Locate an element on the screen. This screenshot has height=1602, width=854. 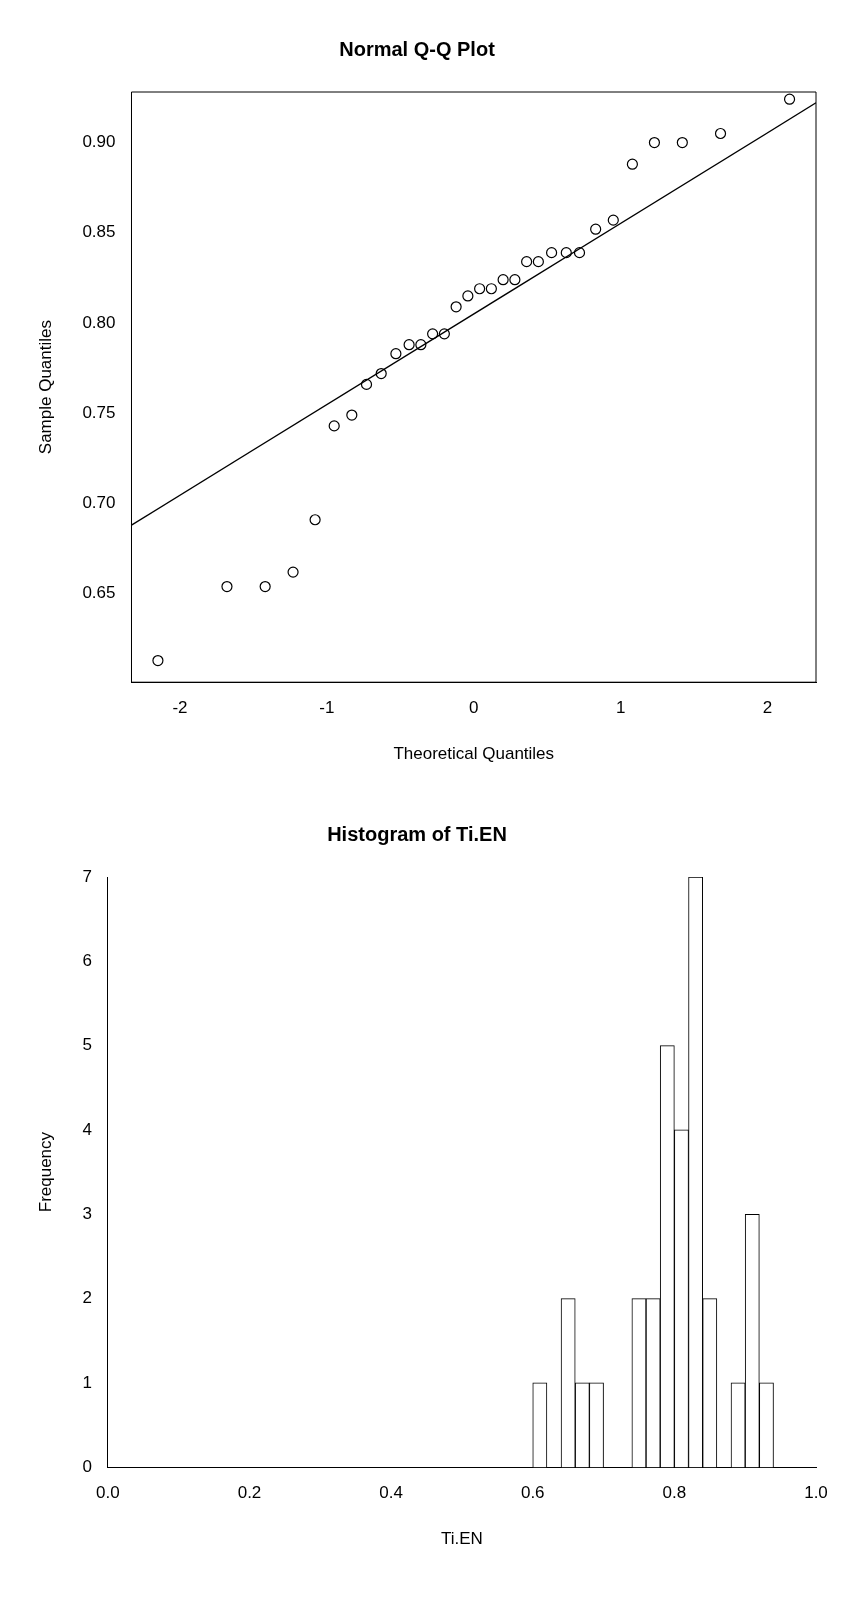
x-tick-label: 1 is located at coordinates (620, 708).